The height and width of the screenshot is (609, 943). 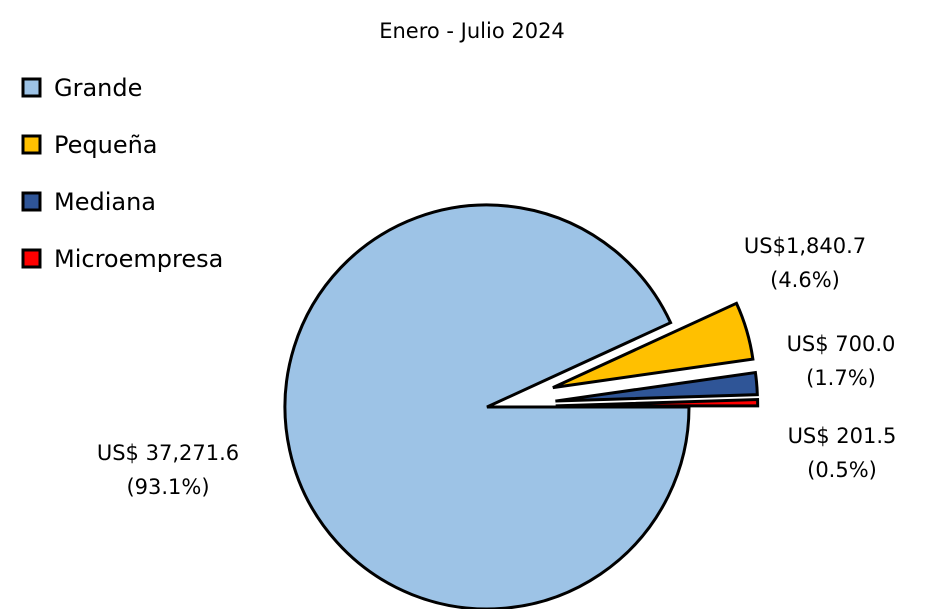 What do you see at coordinates (472, 31) in the screenshot?
I see `chart-title: Enero - Julio 2024` at bounding box center [472, 31].